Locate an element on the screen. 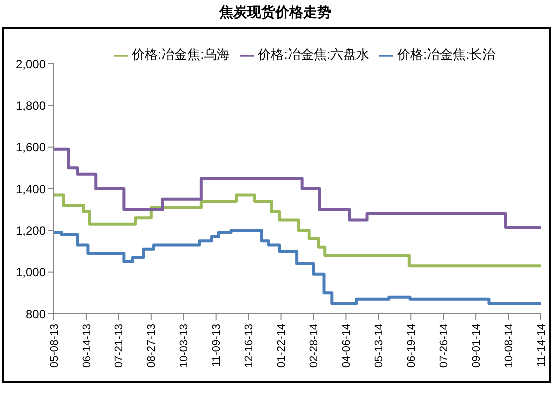 The height and width of the screenshot is (415, 551). y-tick-label: 1,800 is located at coordinates (31, 105).